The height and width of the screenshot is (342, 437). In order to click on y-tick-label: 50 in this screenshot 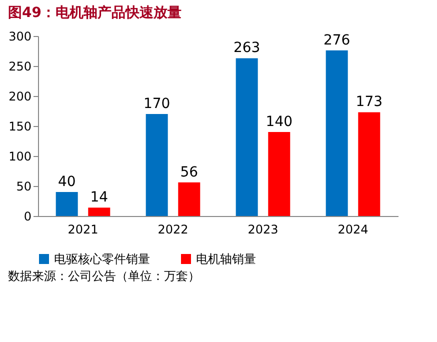, I will do `click(24, 187)`.